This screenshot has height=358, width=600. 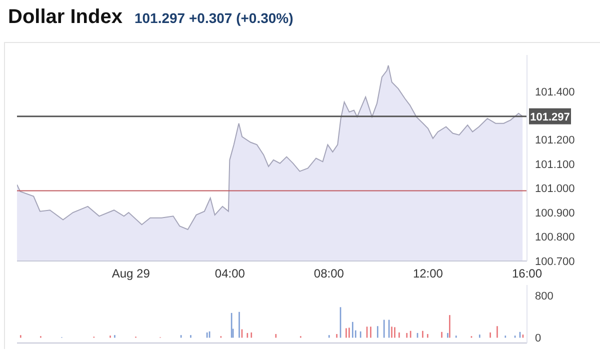 What do you see at coordinates (555, 140) in the screenshot?
I see `y-tick-label: 101.200` at bounding box center [555, 140].